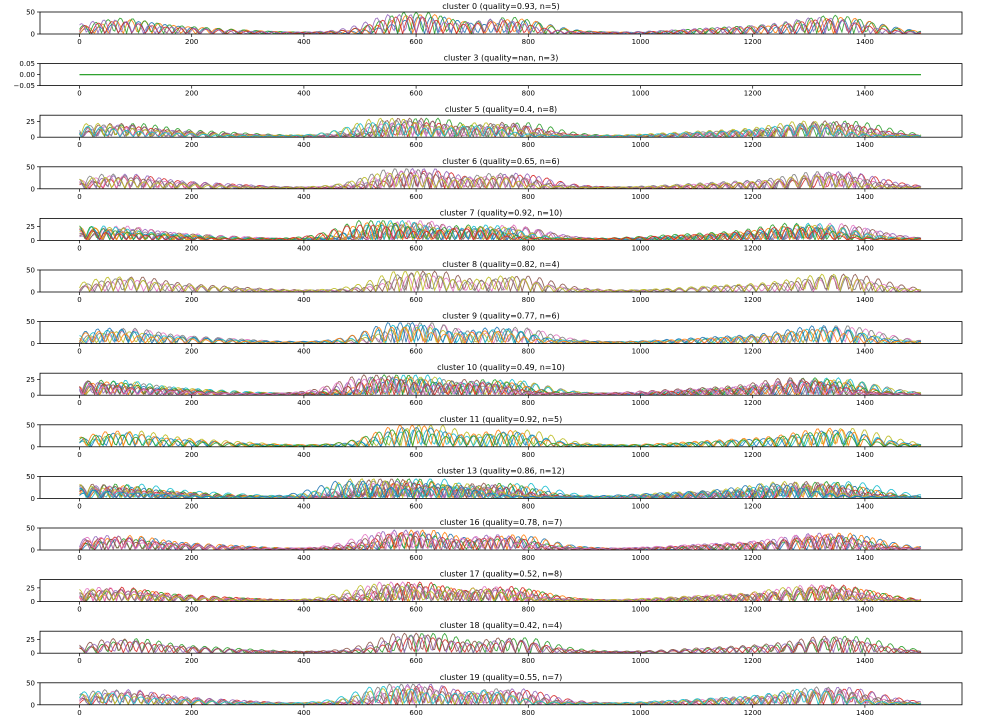 This screenshot has width=982, height=715. Describe the element at coordinates (27, 64) in the screenshot. I see `y-tick-label: 0.05` at that location.